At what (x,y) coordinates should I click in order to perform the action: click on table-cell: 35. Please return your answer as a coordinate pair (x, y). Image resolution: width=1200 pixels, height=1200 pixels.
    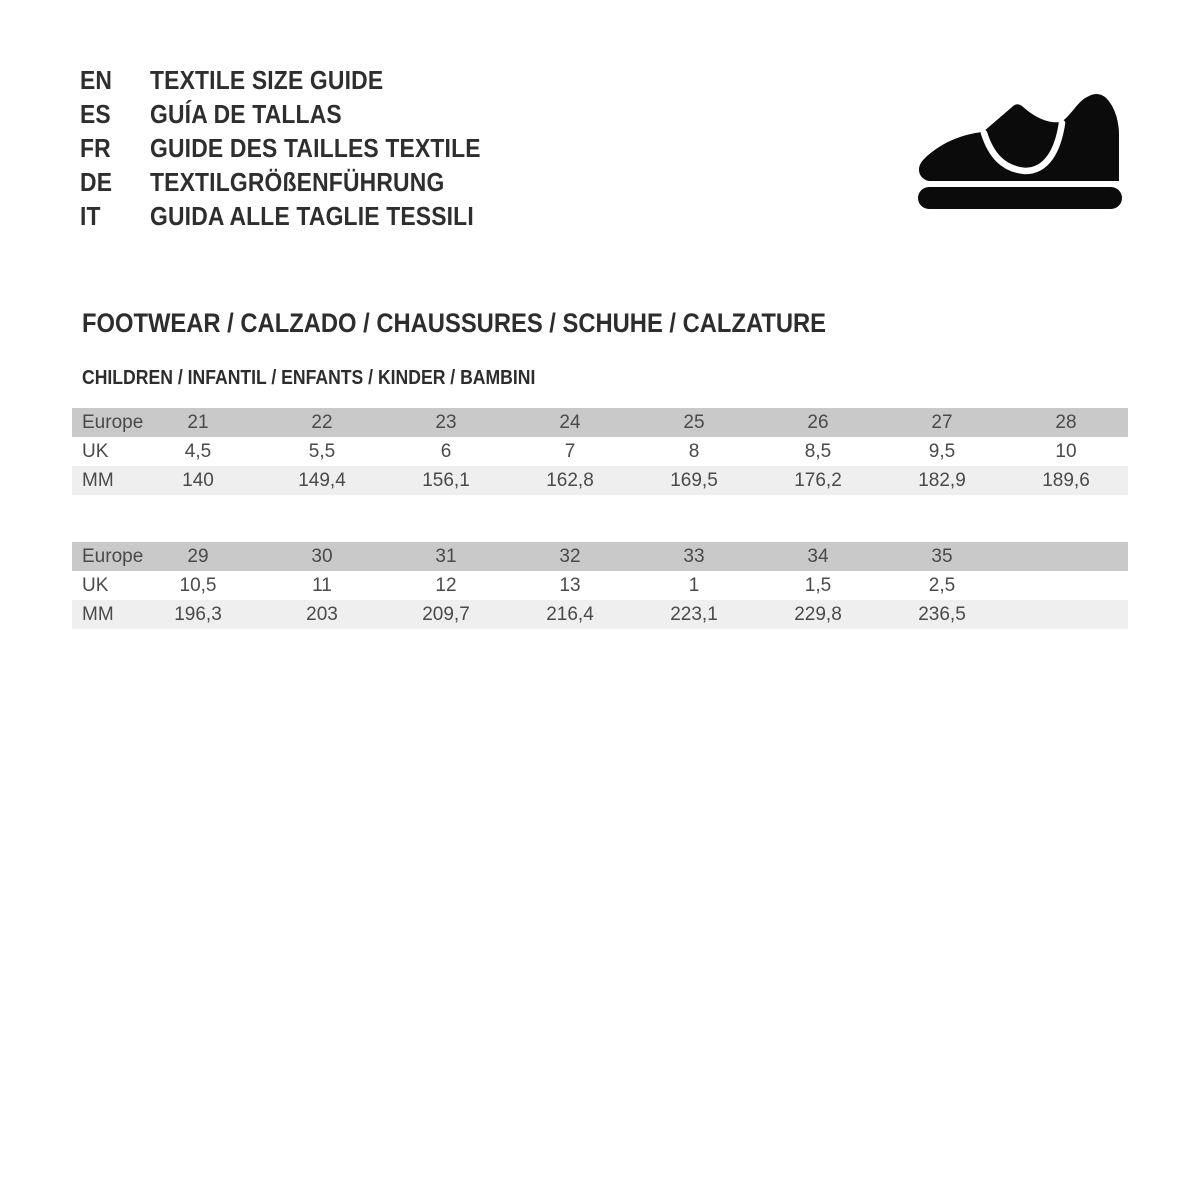
    Looking at the image, I should click on (942, 556).